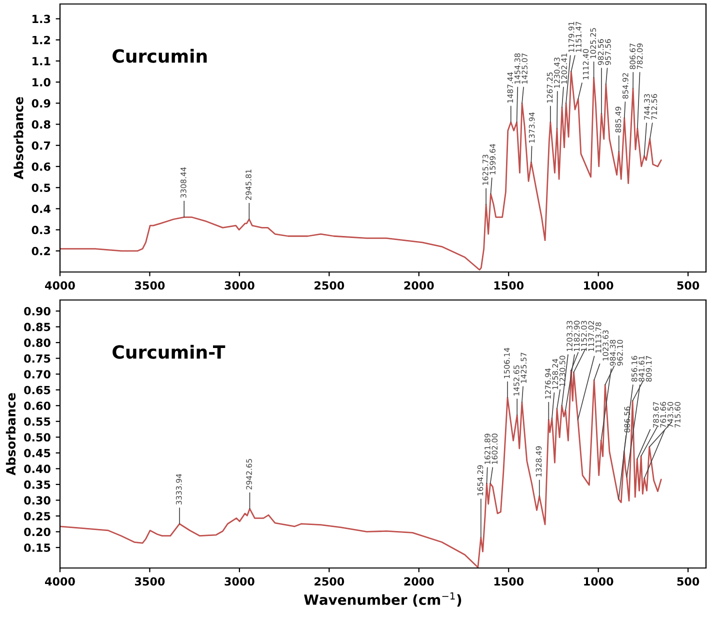 The height and width of the screenshot is (623, 709). I want to click on y-tick-label: 0.2, so click(41, 251).